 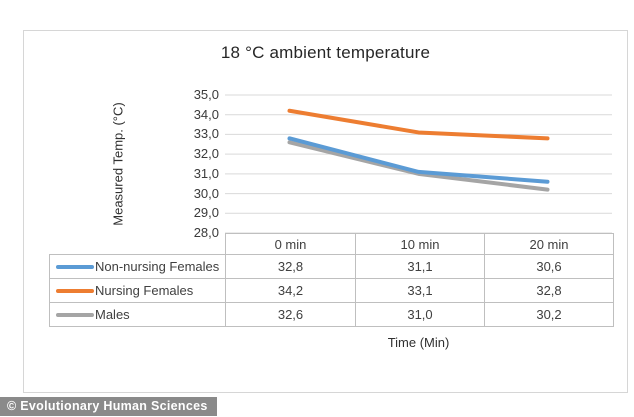 What do you see at coordinates (420, 314) in the screenshot?
I see `table-cell: 31,0` at bounding box center [420, 314].